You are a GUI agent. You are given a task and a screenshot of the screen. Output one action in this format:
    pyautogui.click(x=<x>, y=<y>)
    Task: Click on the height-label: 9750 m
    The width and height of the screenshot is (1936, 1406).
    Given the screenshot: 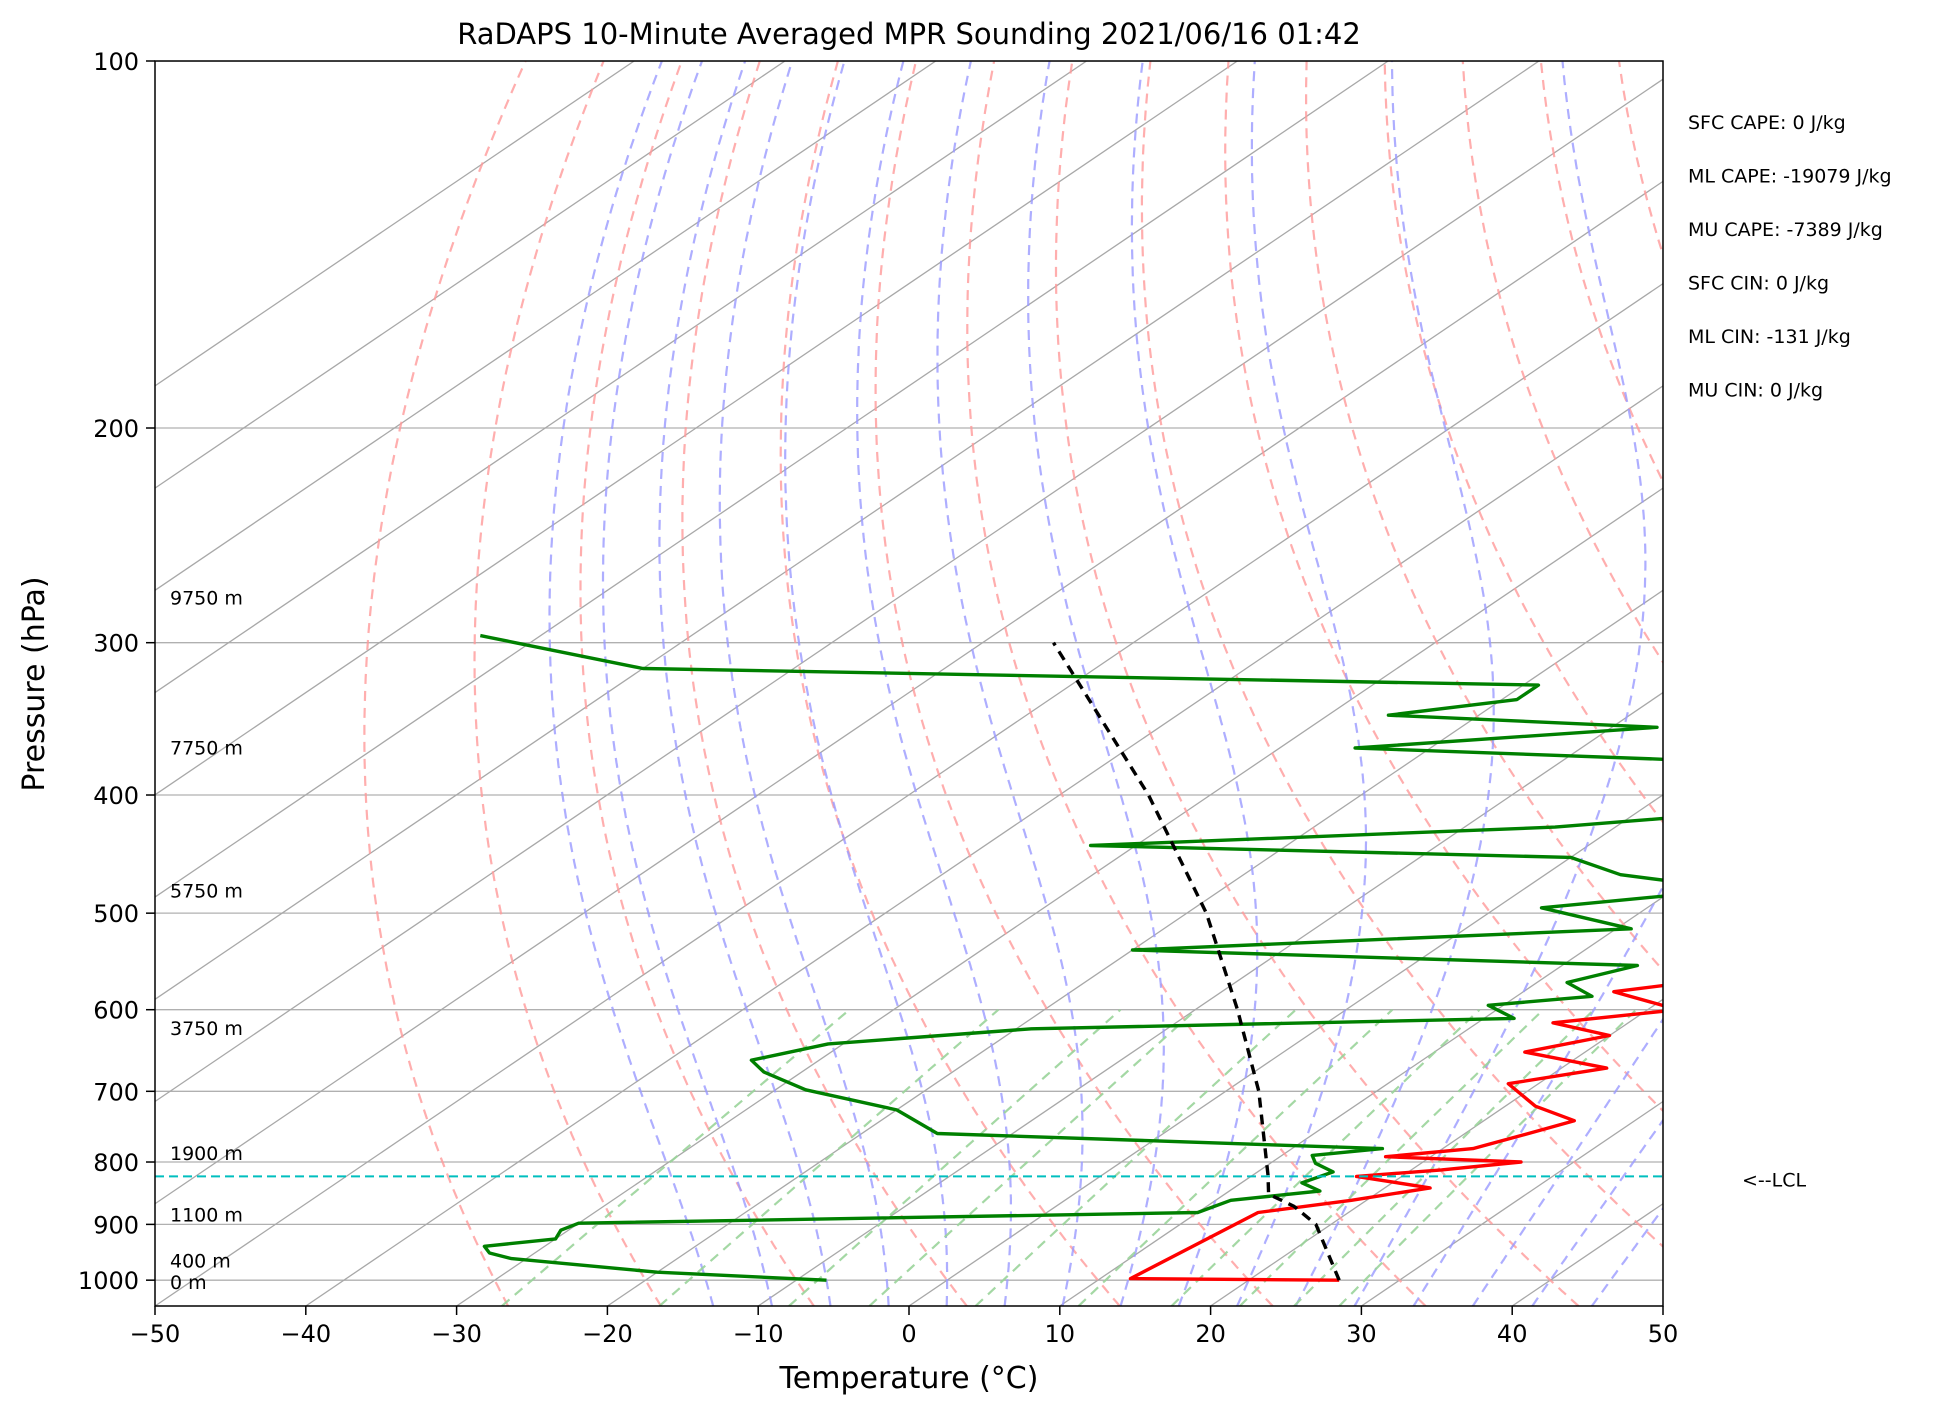 What is the action you would take?
    pyautogui.click(x=206, y=599)
    